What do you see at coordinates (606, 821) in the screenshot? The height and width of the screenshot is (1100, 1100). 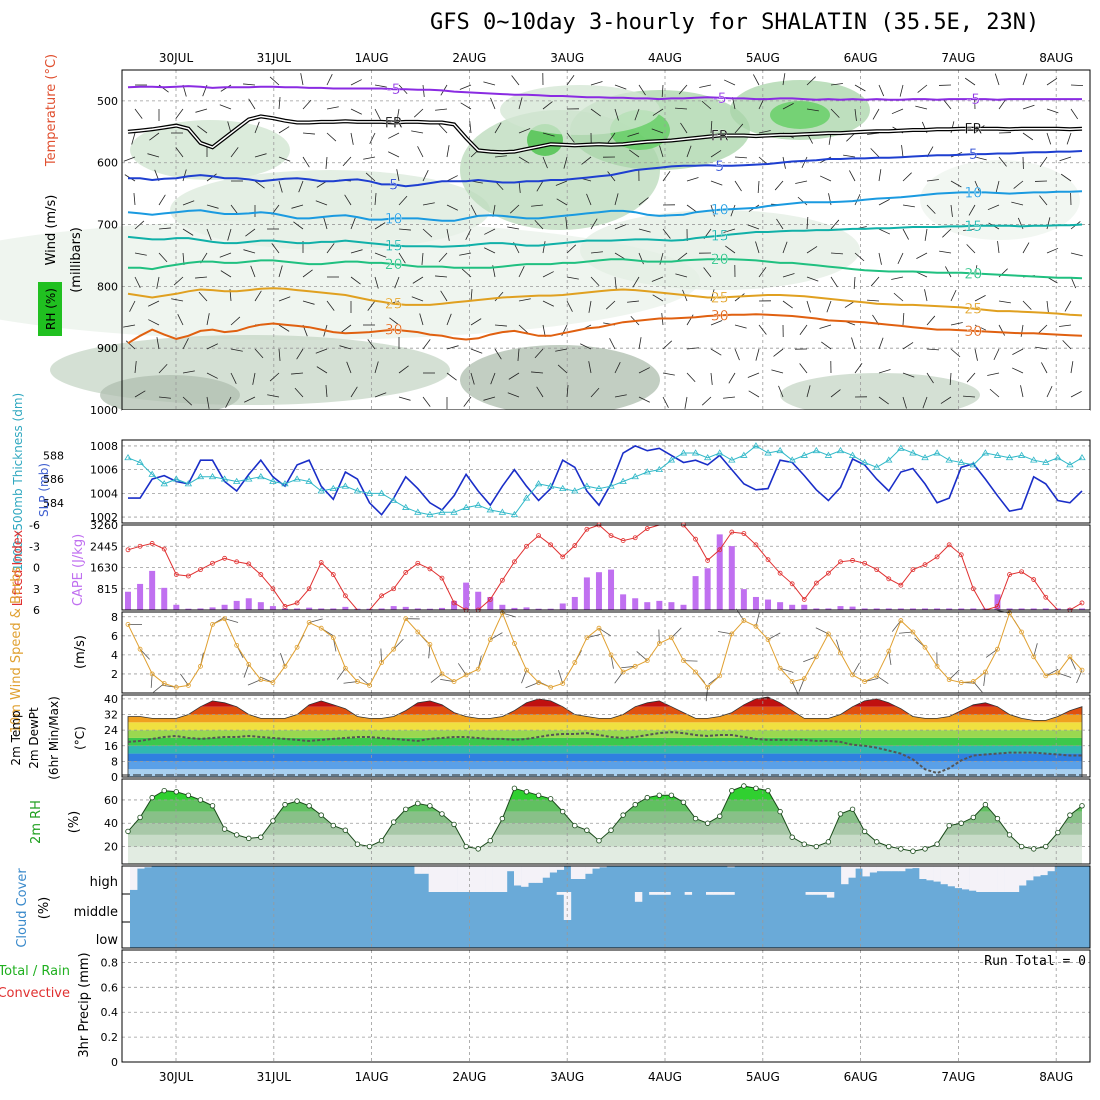 I see `panel-frame` at bounding box center [606, 821].